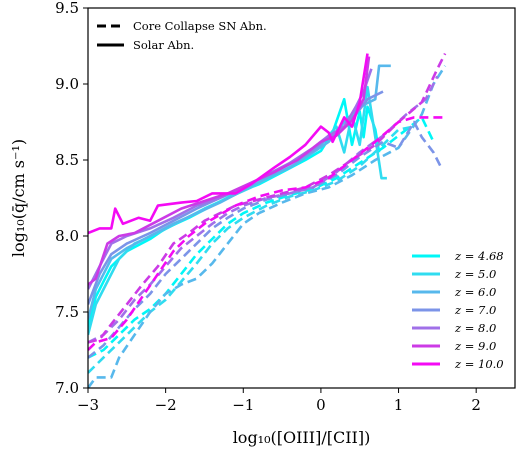 The width and height of the screenshot is (532, 466). Describe the element at coordinates (475, 346) in the screenshot. I see `redshift-legend-label: z = 9.0` at that location.